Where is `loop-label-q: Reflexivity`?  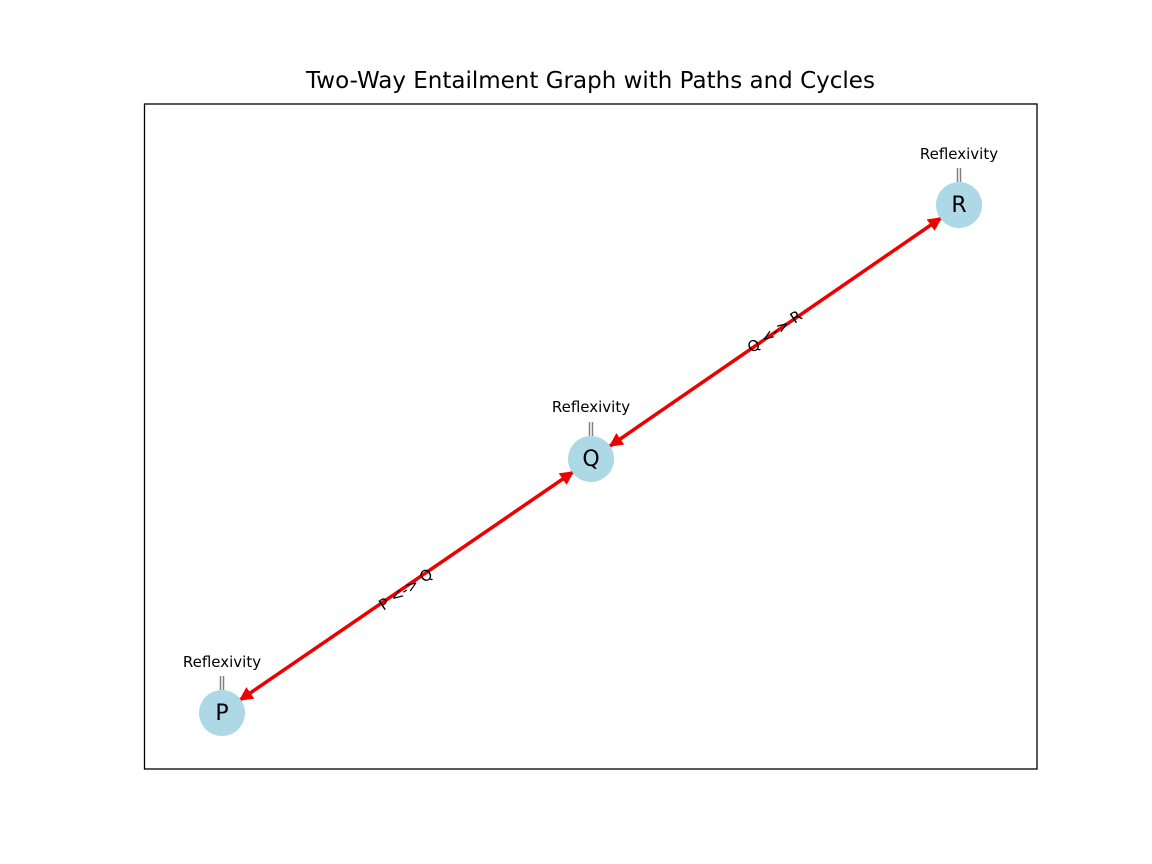 loop-label-q: Reflexivity is located at coordinates (591, 407).